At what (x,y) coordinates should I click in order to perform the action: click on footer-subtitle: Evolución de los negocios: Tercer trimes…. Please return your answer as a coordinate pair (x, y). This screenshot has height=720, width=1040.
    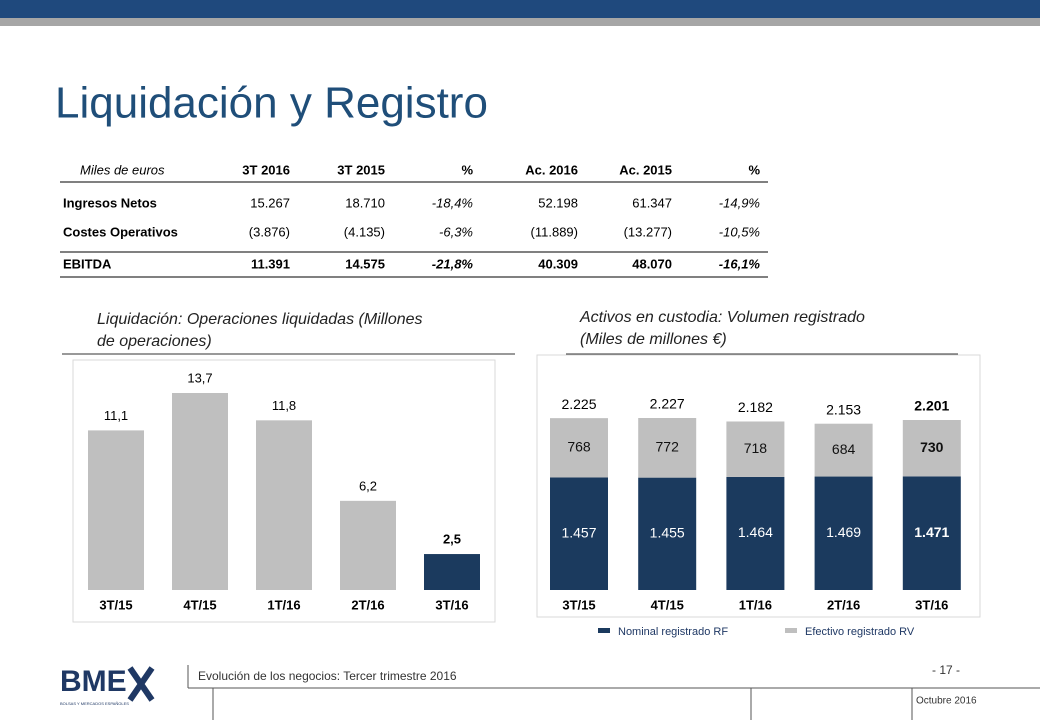
    Looking at the image, I should click on (327, 676).